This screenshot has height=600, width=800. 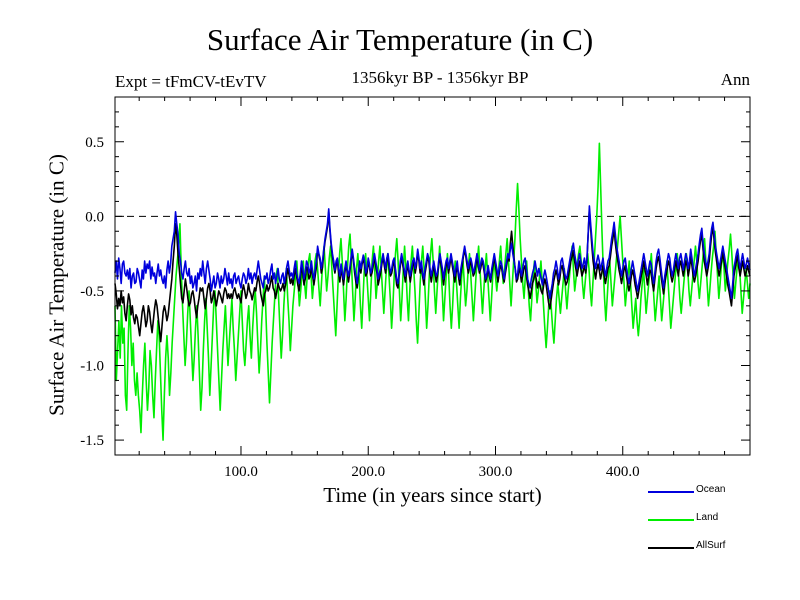 I want to click on legend-swatch-land, so click(x=671, y=520).